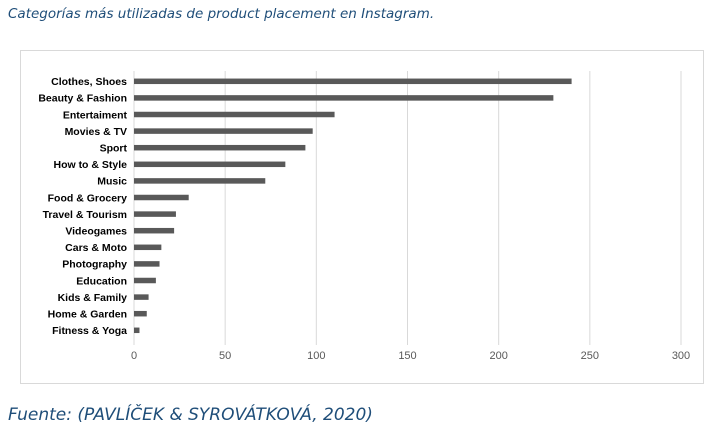 The width and height of the screenshot is (722, 441). I want to click on source-citation: Fuente: (PAVLÍČEK & SYROVÁTKOVÁ, 2020), so click(190, 415).